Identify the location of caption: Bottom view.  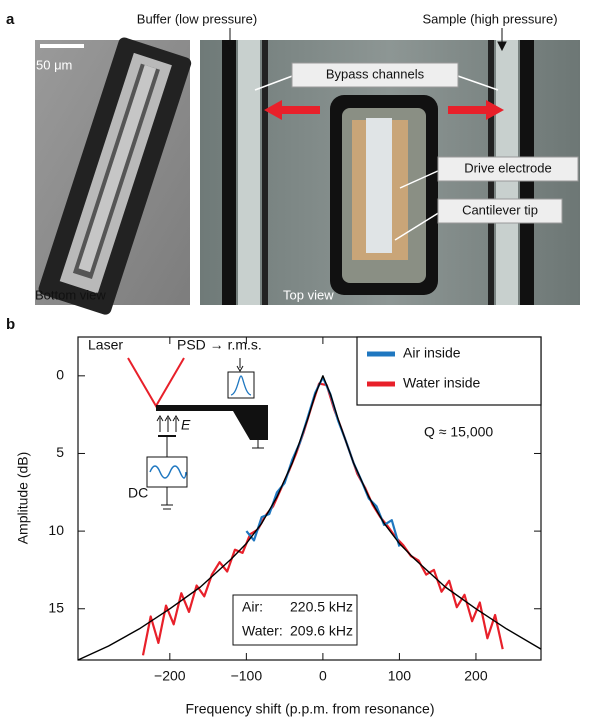
(70, 294).